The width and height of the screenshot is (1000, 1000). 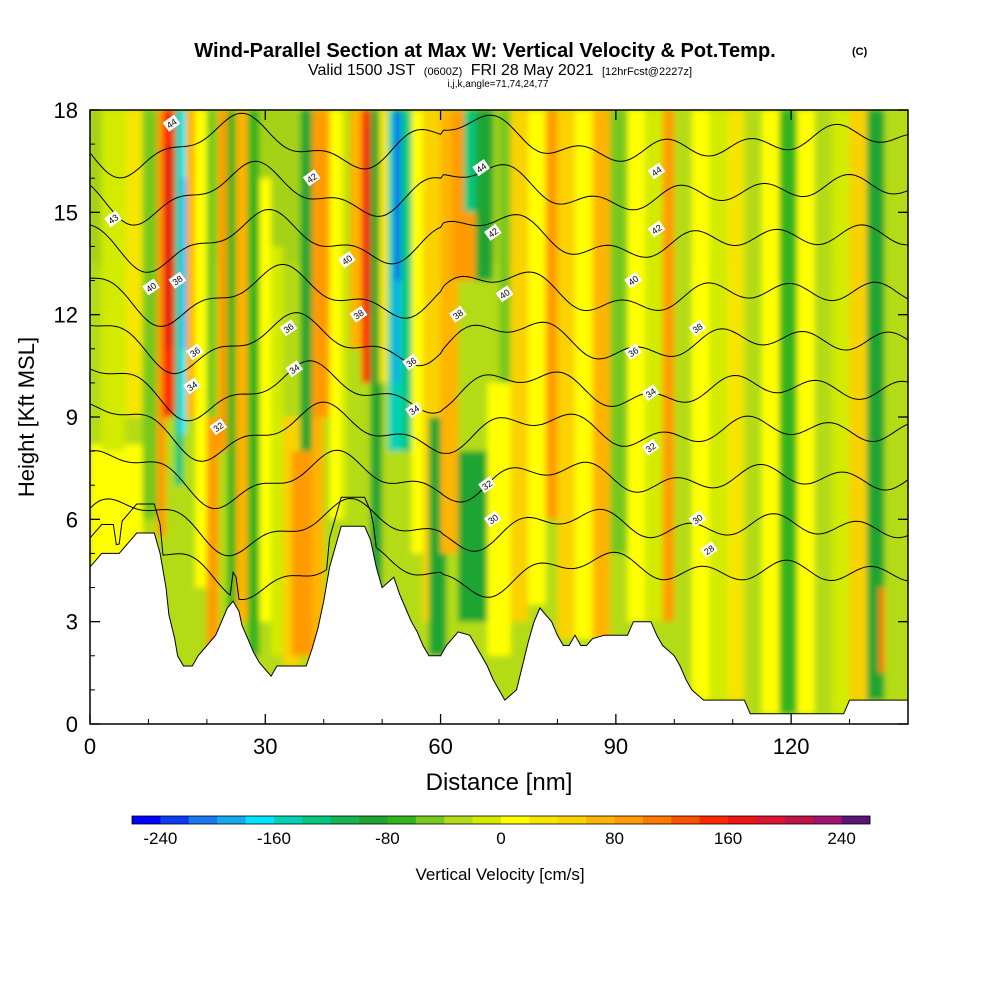 I want to click on colorbar-tick-label: 0, so click(x=500, y=838).